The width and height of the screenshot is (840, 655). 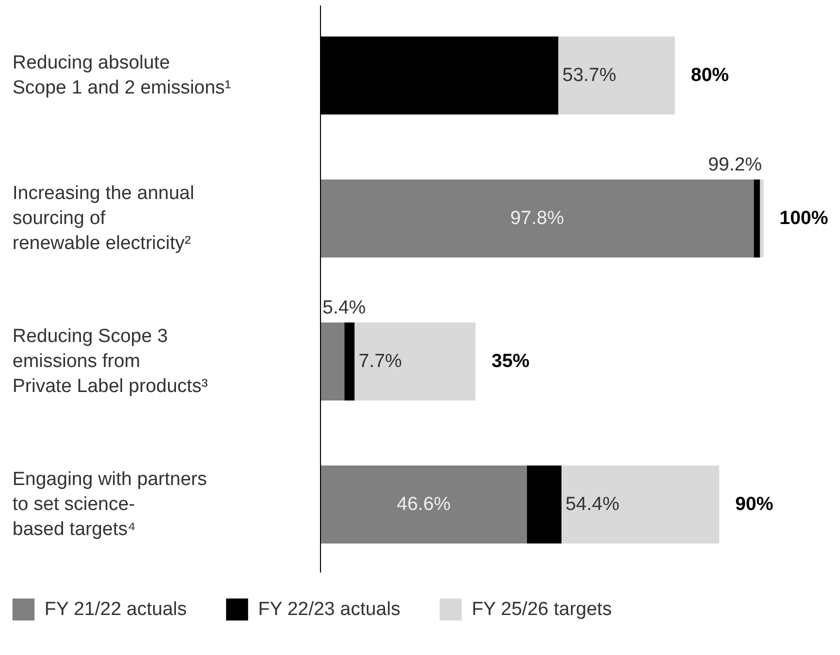 I want to click on annotation: 7.7%, so click(x=380, y=361).